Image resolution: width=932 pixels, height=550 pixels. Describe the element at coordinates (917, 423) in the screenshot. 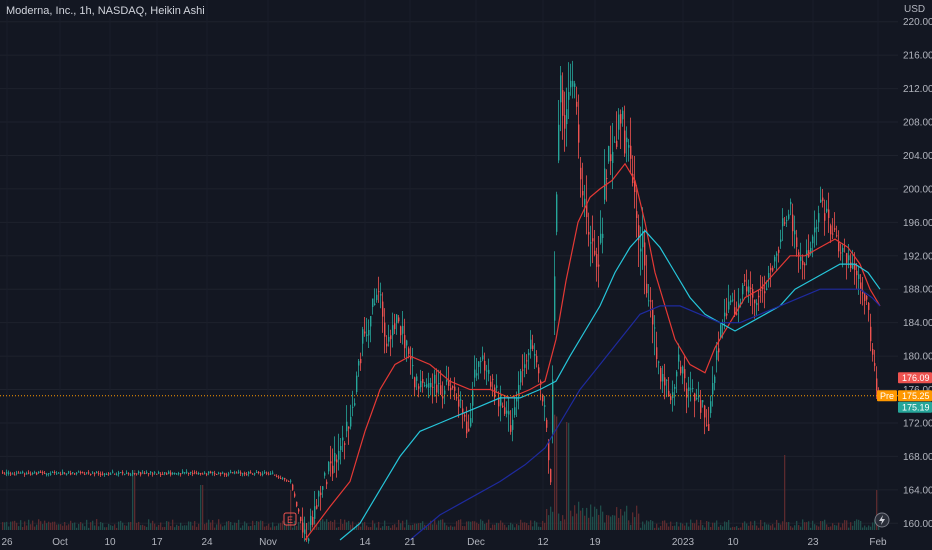

I see `price-tick-label: 172.00` at that location.